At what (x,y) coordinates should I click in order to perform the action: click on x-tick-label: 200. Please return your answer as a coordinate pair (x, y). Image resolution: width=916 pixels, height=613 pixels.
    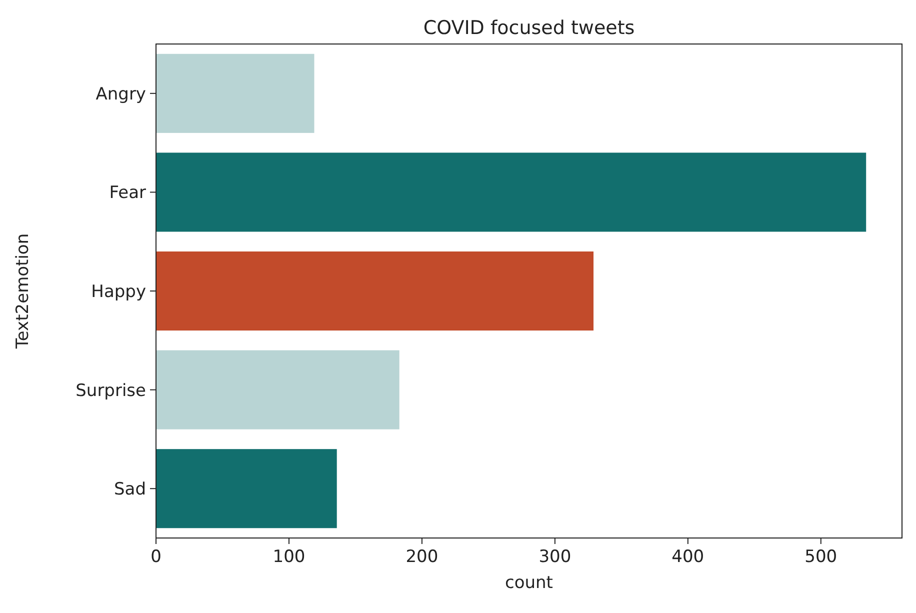
    Looking at the image, I should click on (422, 557).